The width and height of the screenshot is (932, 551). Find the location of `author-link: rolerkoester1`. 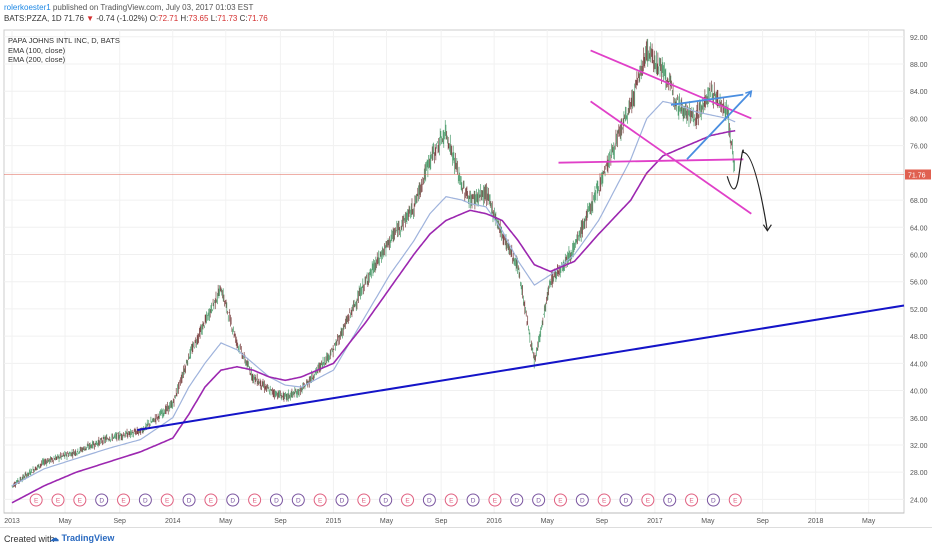

author-link: rolerkoester1 is located at coordinates (27, 7).